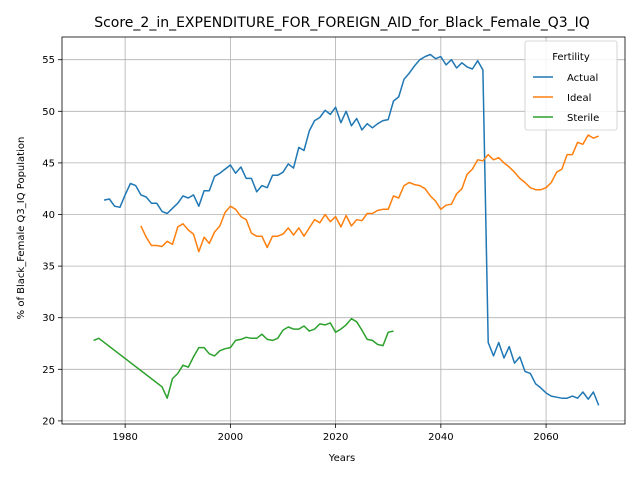 Image resolution: width=640 pixels, height=484 pixels. I want to click on legend-items: Actual Ideal Sterile, so click(566, 98).